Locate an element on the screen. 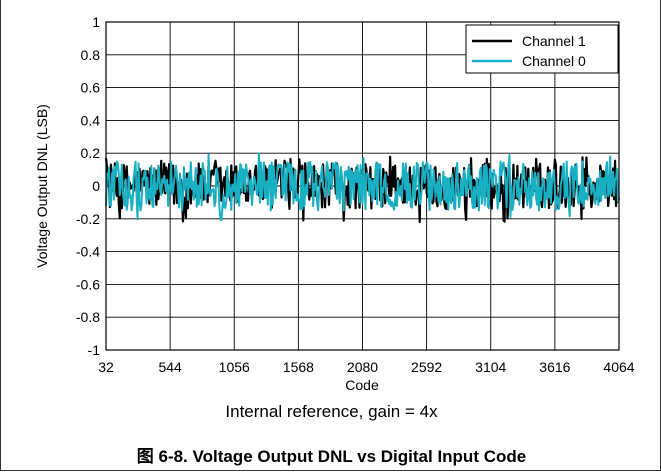 The image size is (661, 472). legend-label: Channel 0 is located at coordinates (554, 61).